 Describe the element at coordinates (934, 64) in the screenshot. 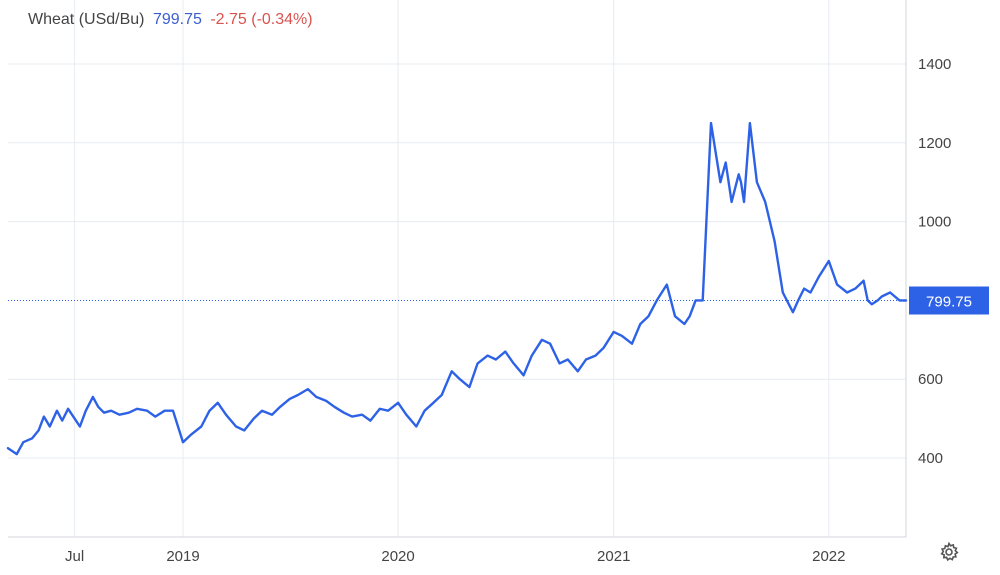

I see `y-tick-label: 1400` at that location.